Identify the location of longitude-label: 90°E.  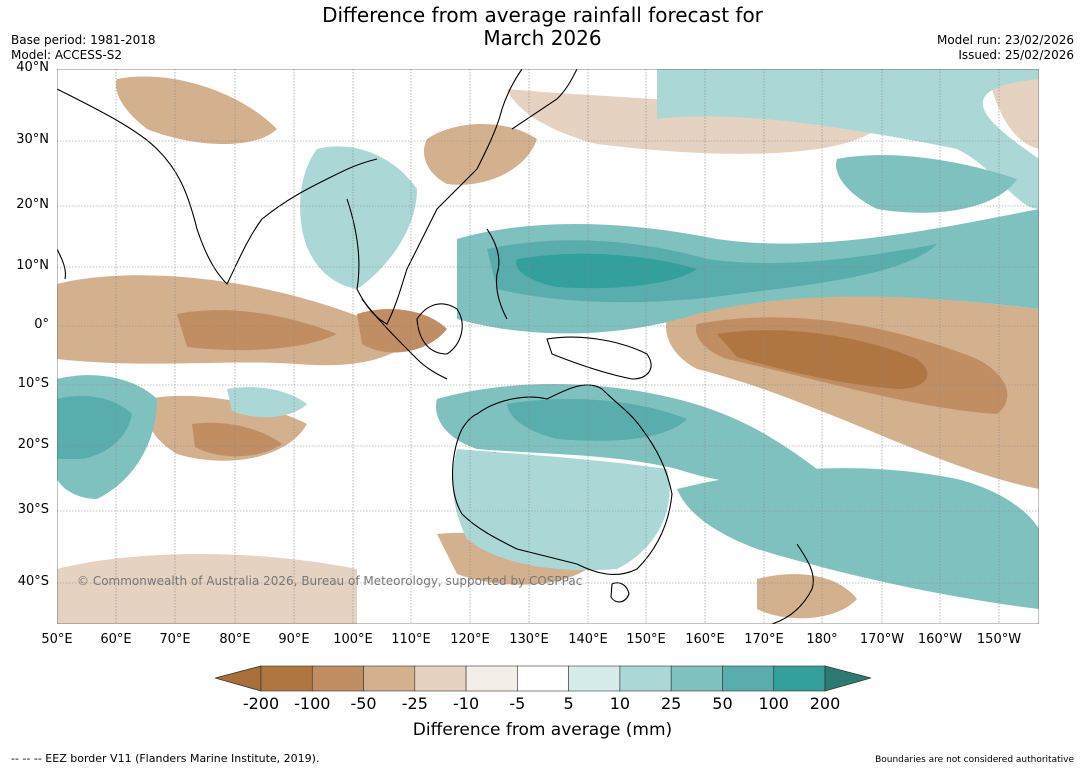
(294, 639).